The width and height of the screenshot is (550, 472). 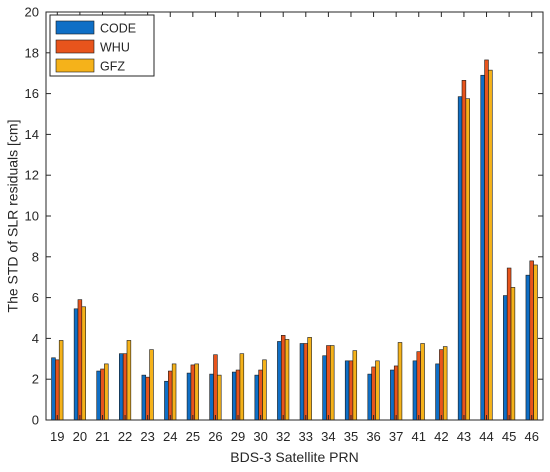 I want to click on x-tick-label-44: 44, so click(x=486, y=436).